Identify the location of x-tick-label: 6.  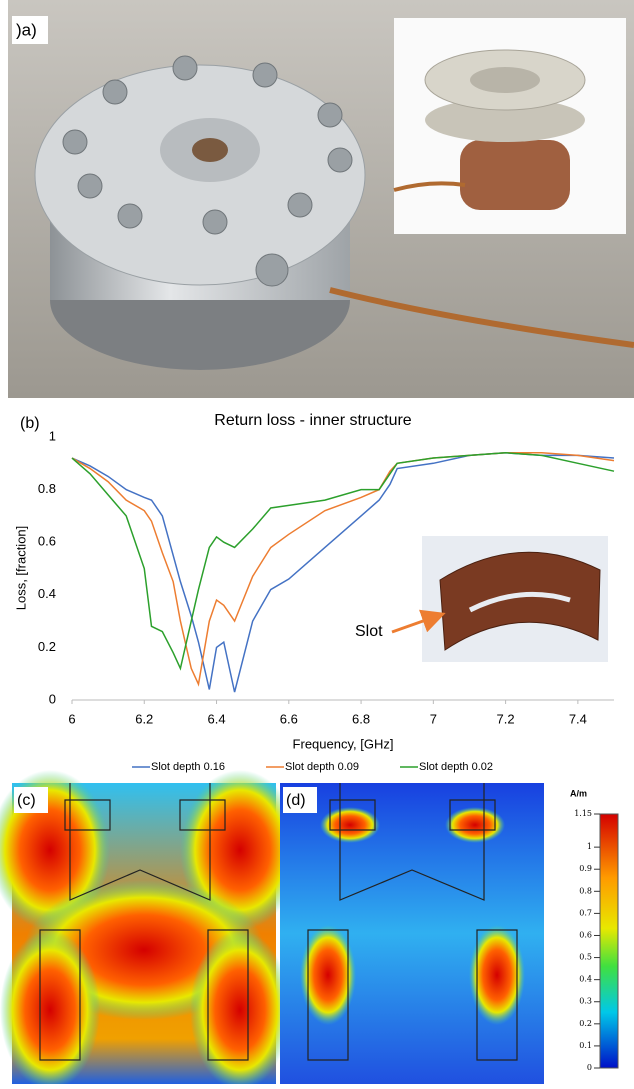
(71, 718).